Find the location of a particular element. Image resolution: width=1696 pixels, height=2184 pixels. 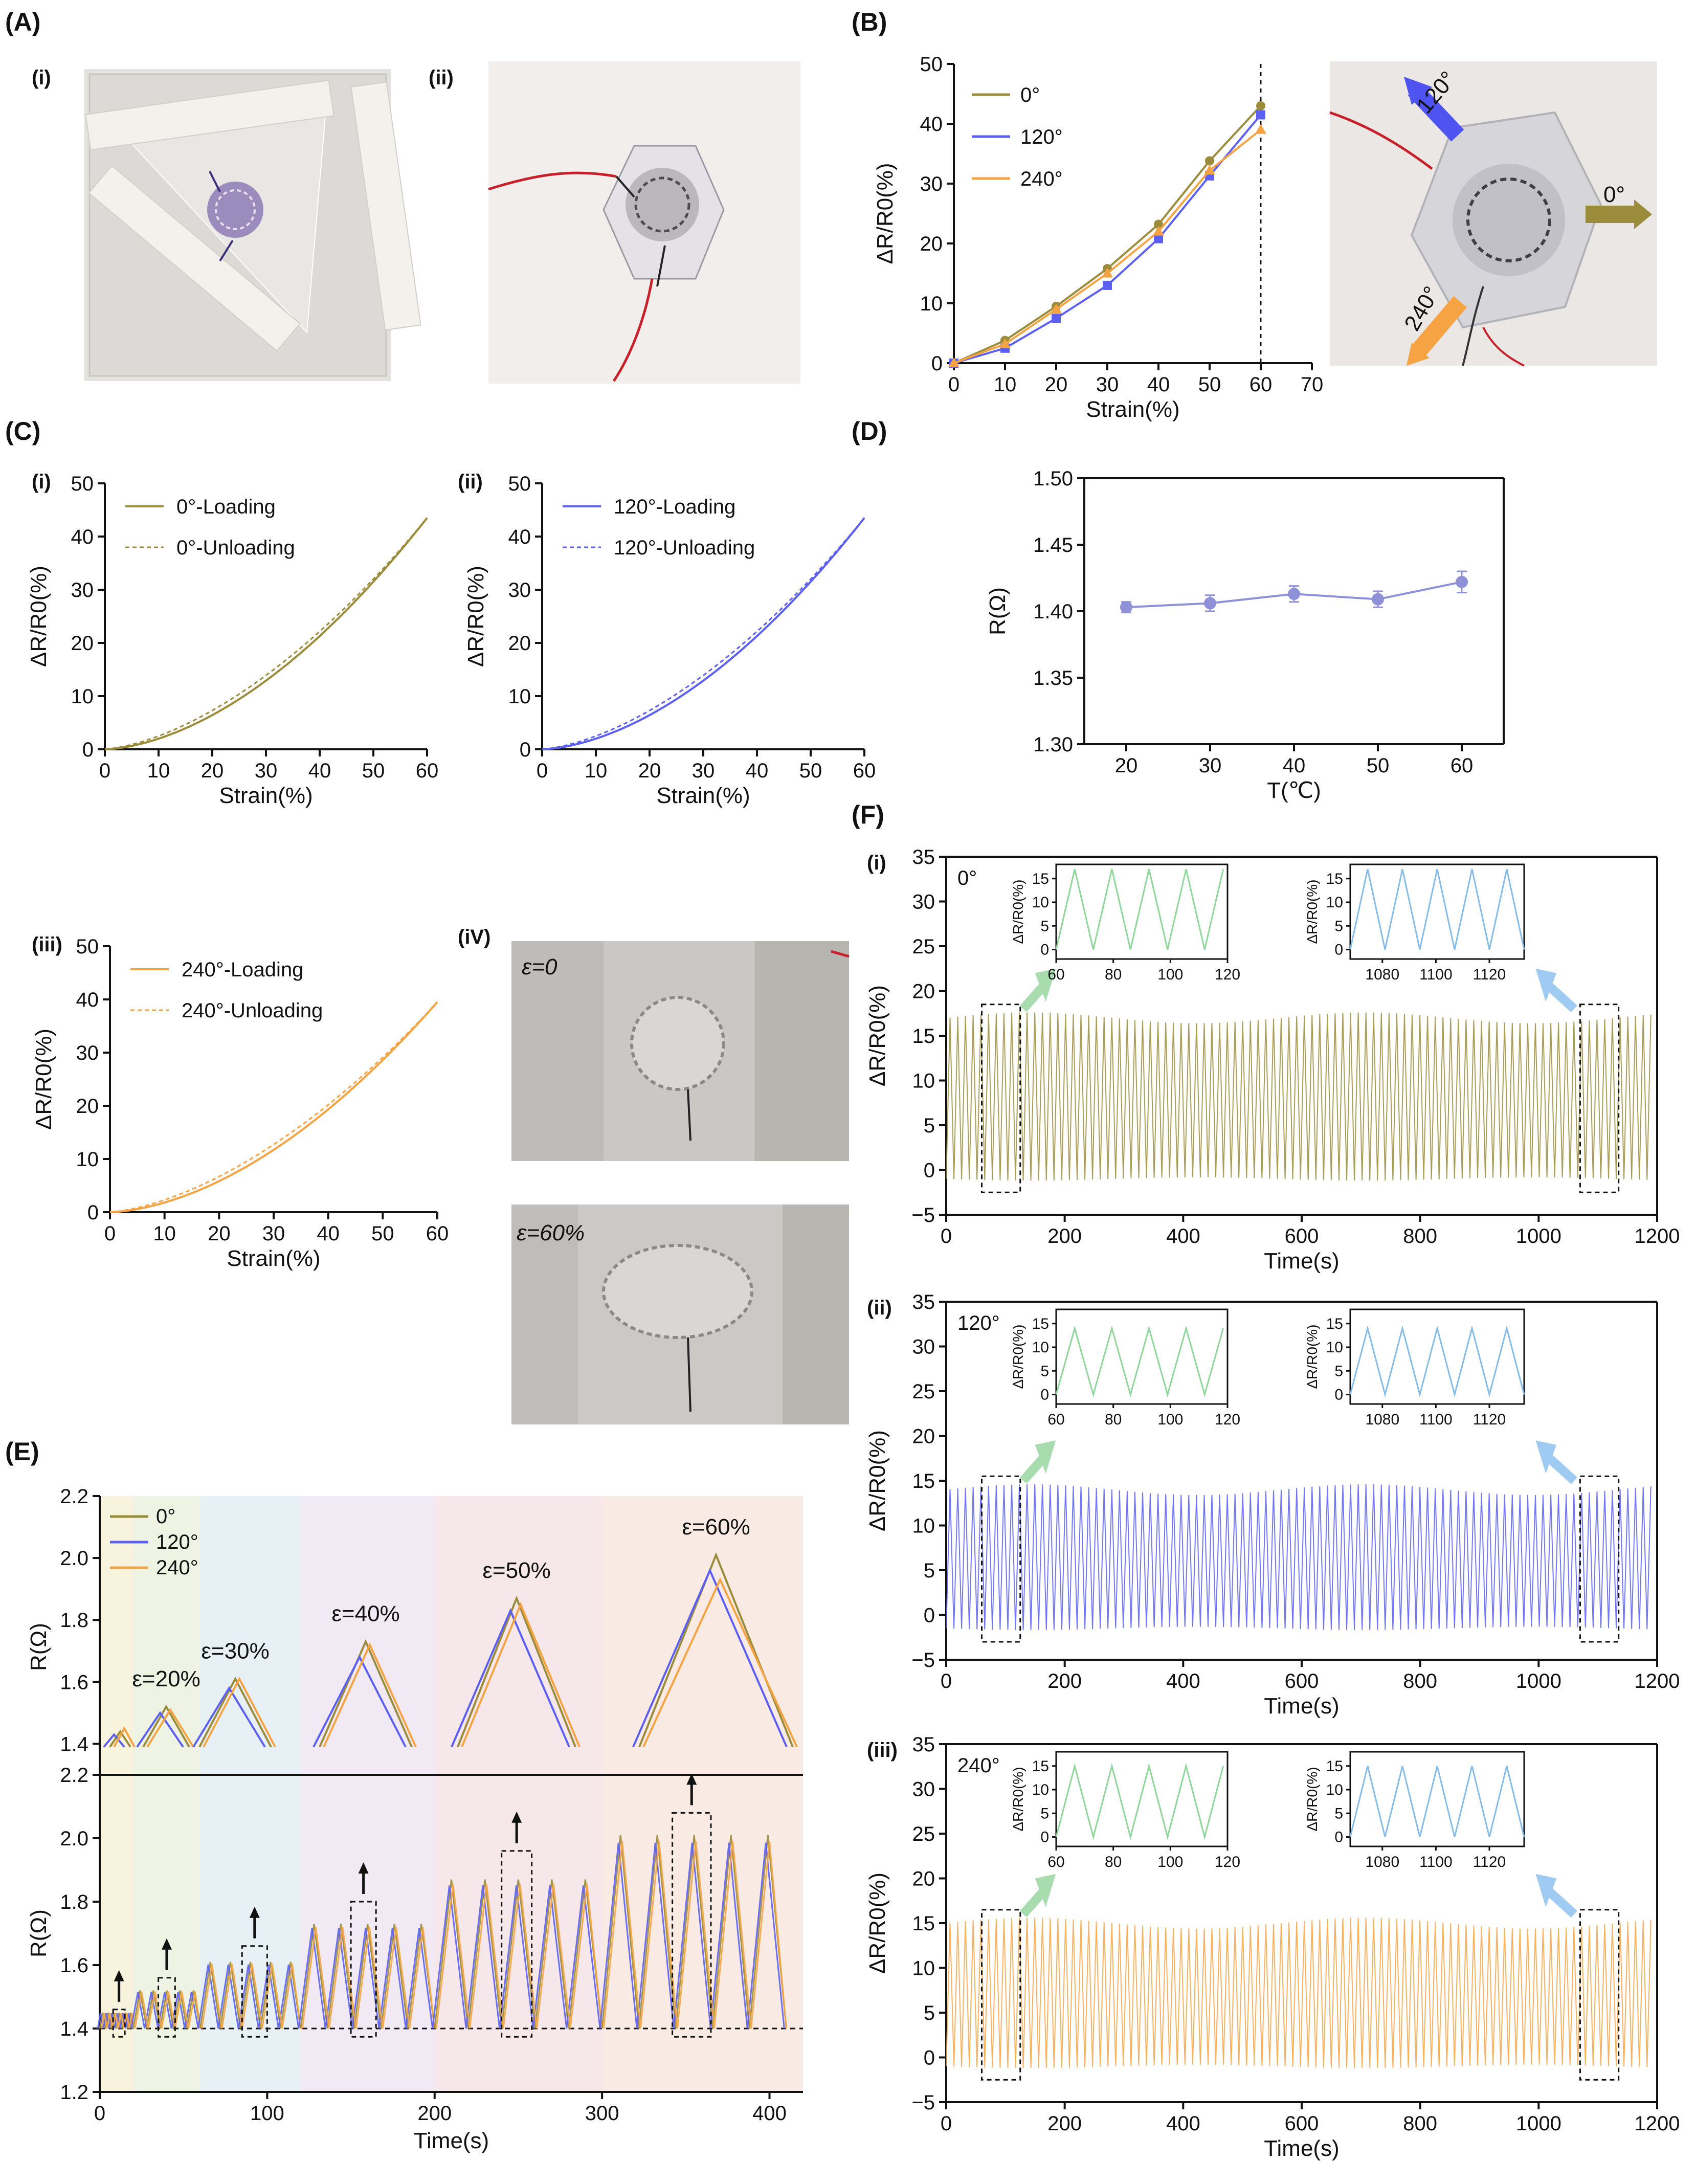

zoom-box-right is located at coordinates (1599, 1559).